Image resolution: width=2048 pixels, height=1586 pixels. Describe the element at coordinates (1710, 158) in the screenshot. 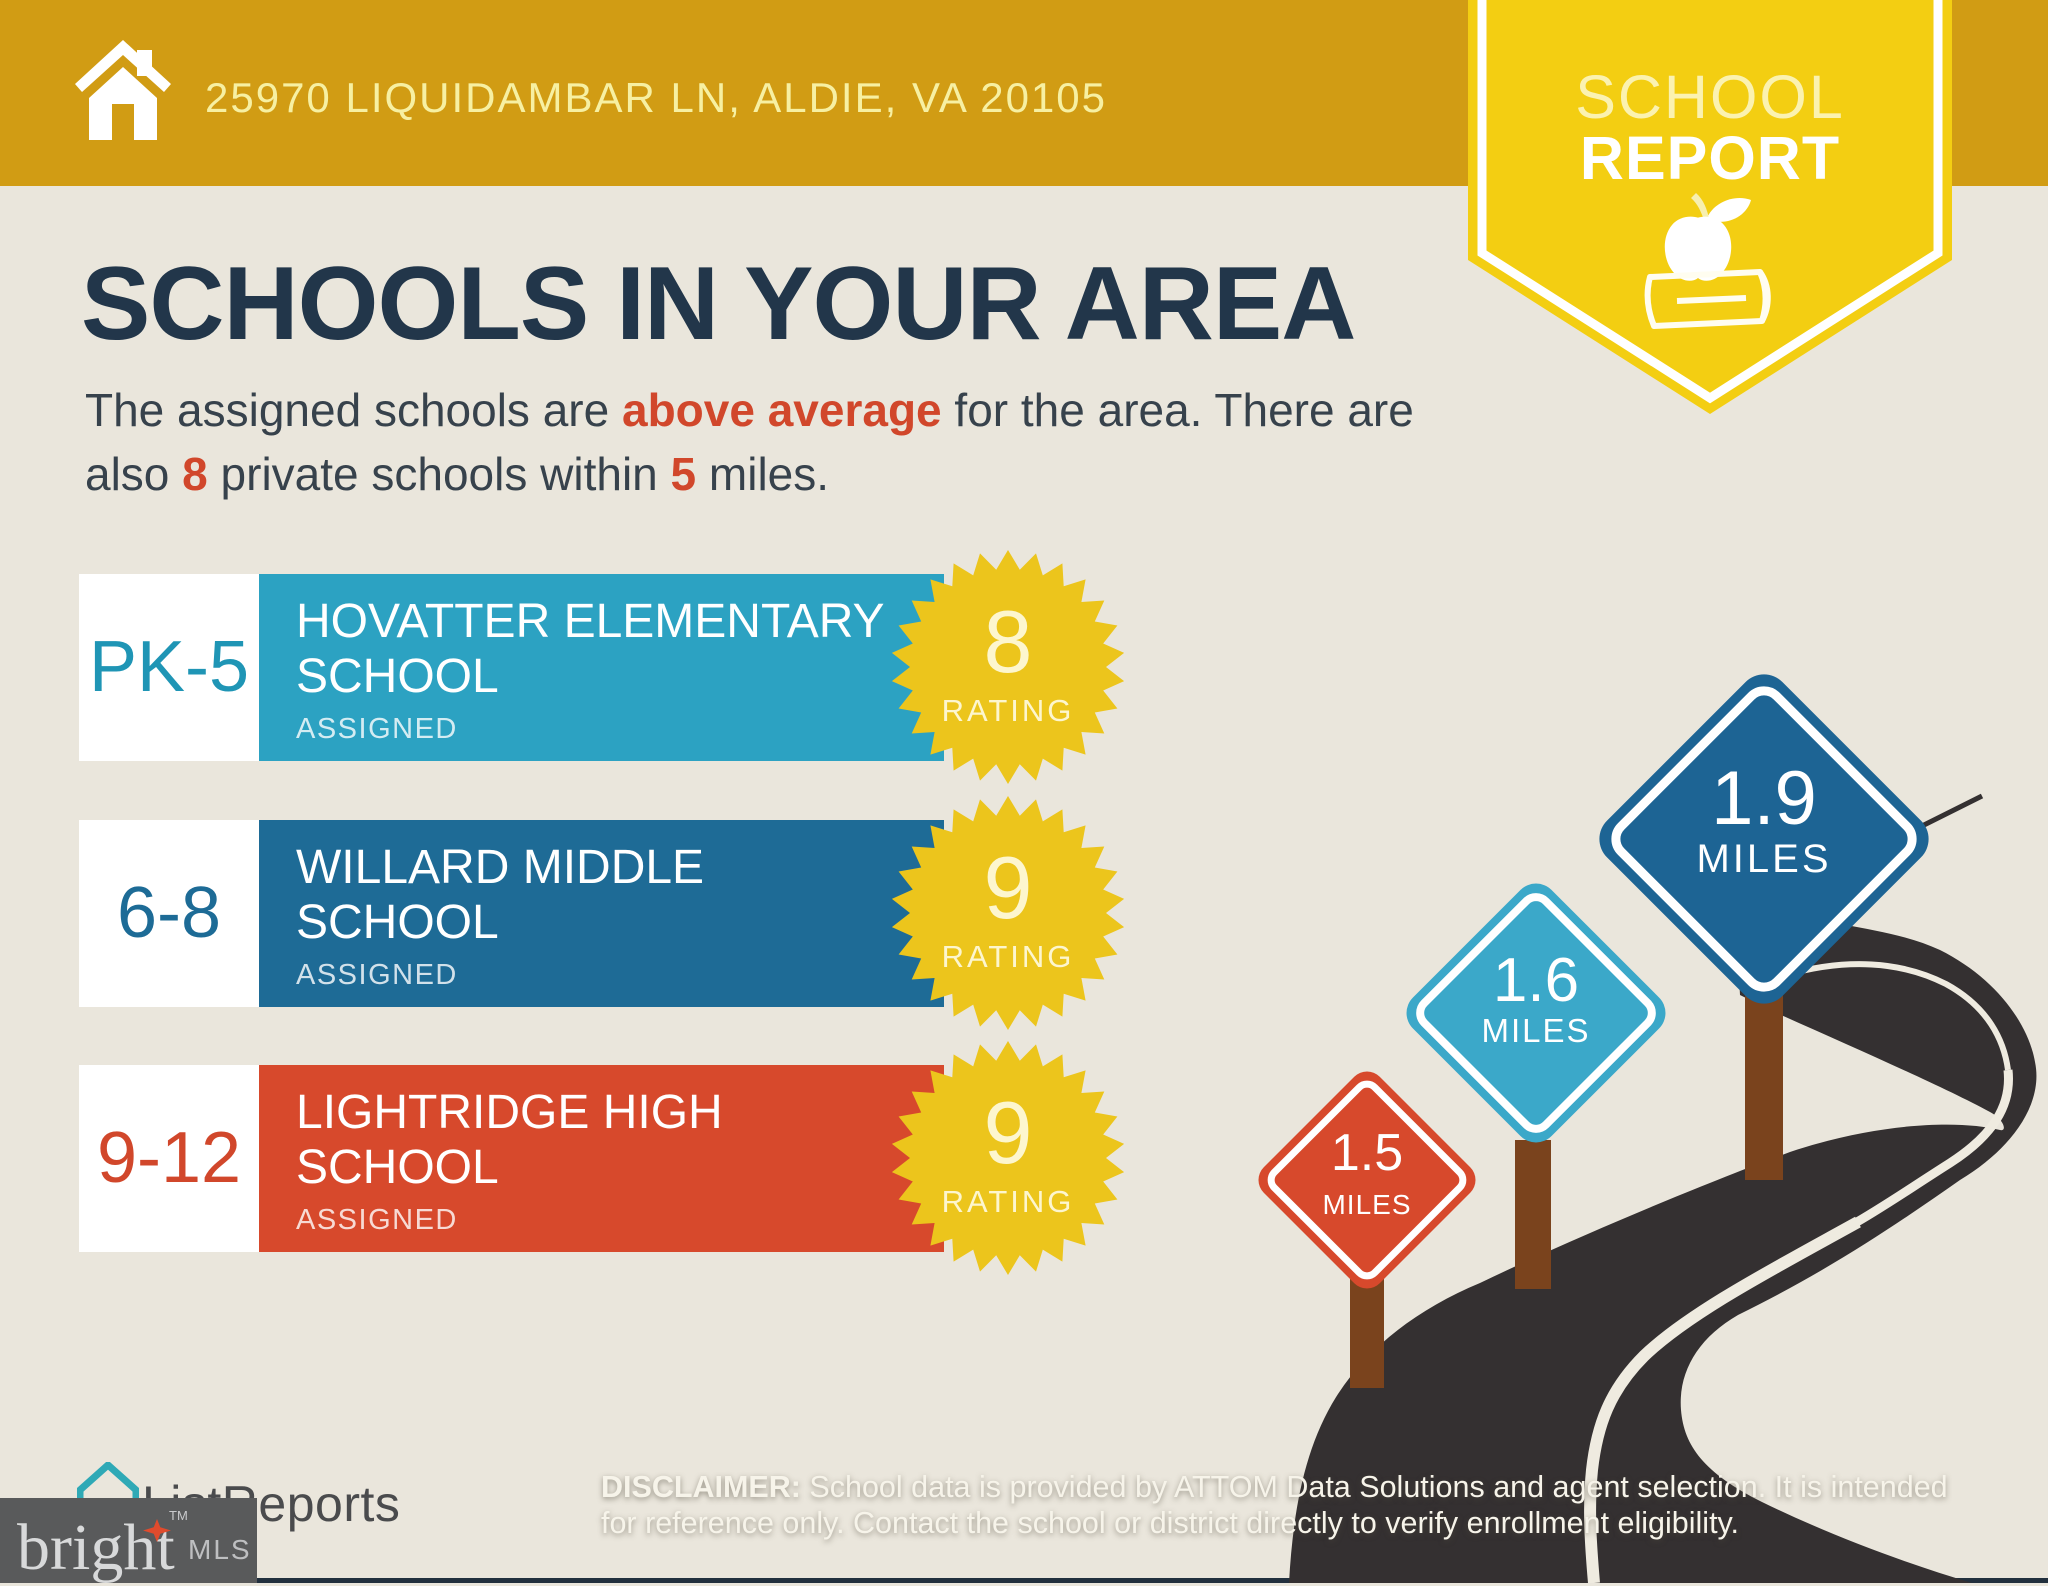

I see `svg-text: REPORT` at that location.